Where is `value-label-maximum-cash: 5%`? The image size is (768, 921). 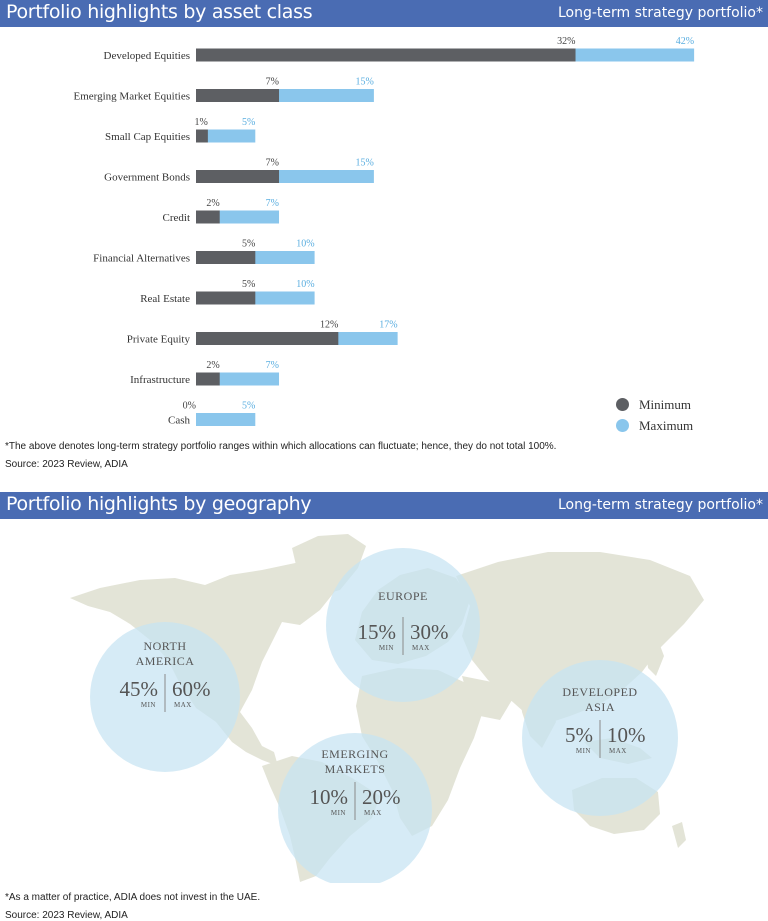 value-label-maximum-cash: 5% is located at coordinates (248, 406).